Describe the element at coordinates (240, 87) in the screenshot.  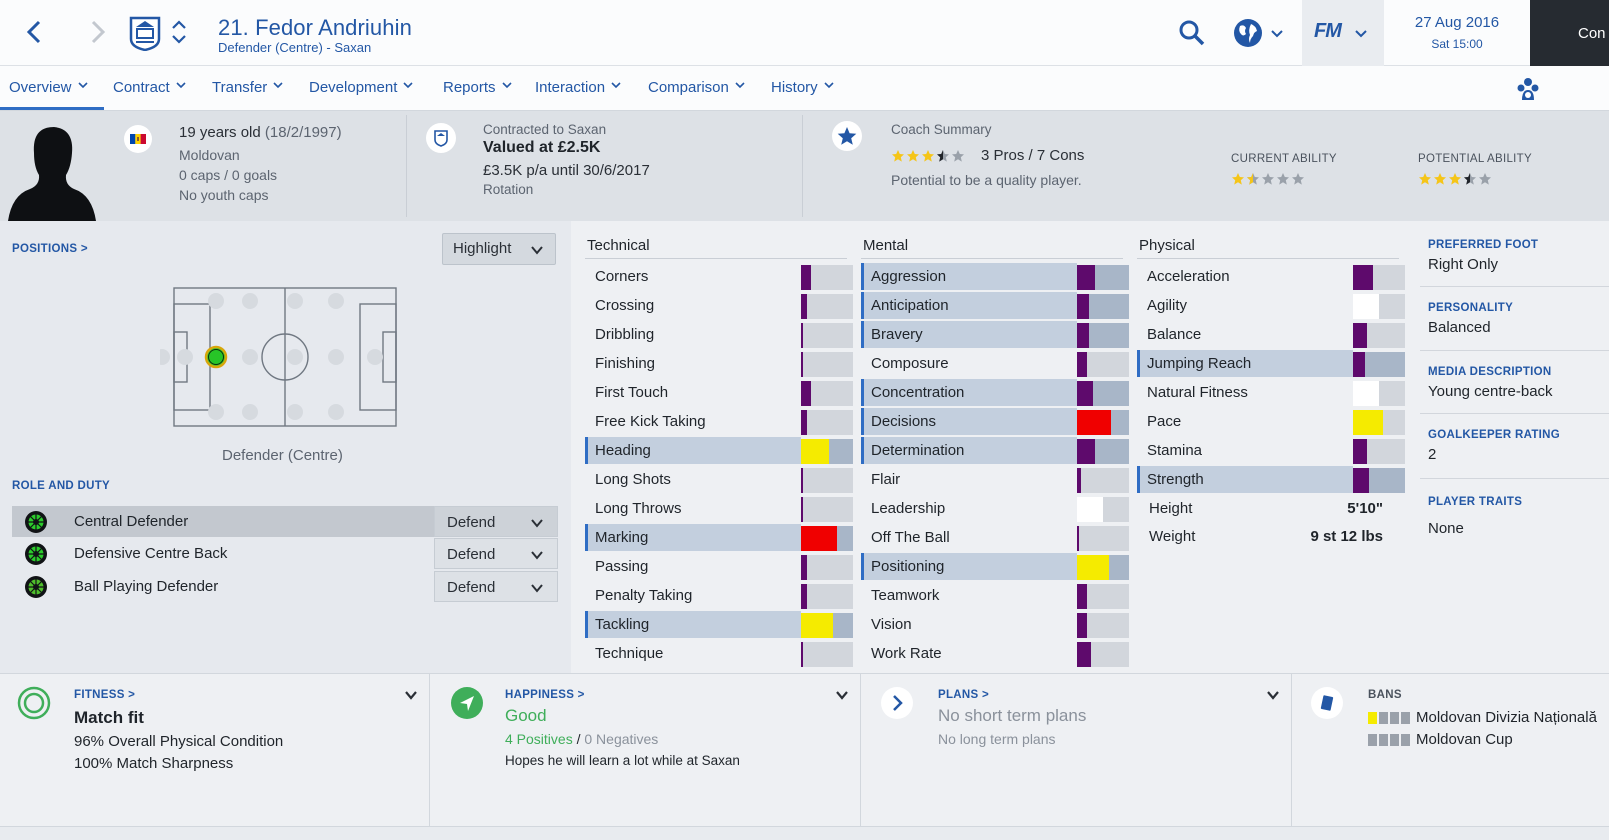
I see `tab-label: Transfer` at that location.